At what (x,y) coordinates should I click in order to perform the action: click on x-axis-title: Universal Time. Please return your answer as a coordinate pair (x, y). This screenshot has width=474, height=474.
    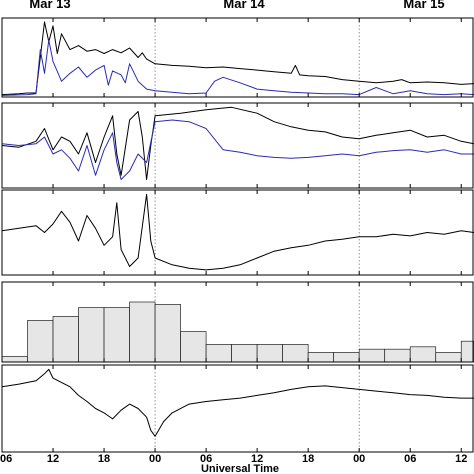
    Looking at the image, I should click on (240, 468).